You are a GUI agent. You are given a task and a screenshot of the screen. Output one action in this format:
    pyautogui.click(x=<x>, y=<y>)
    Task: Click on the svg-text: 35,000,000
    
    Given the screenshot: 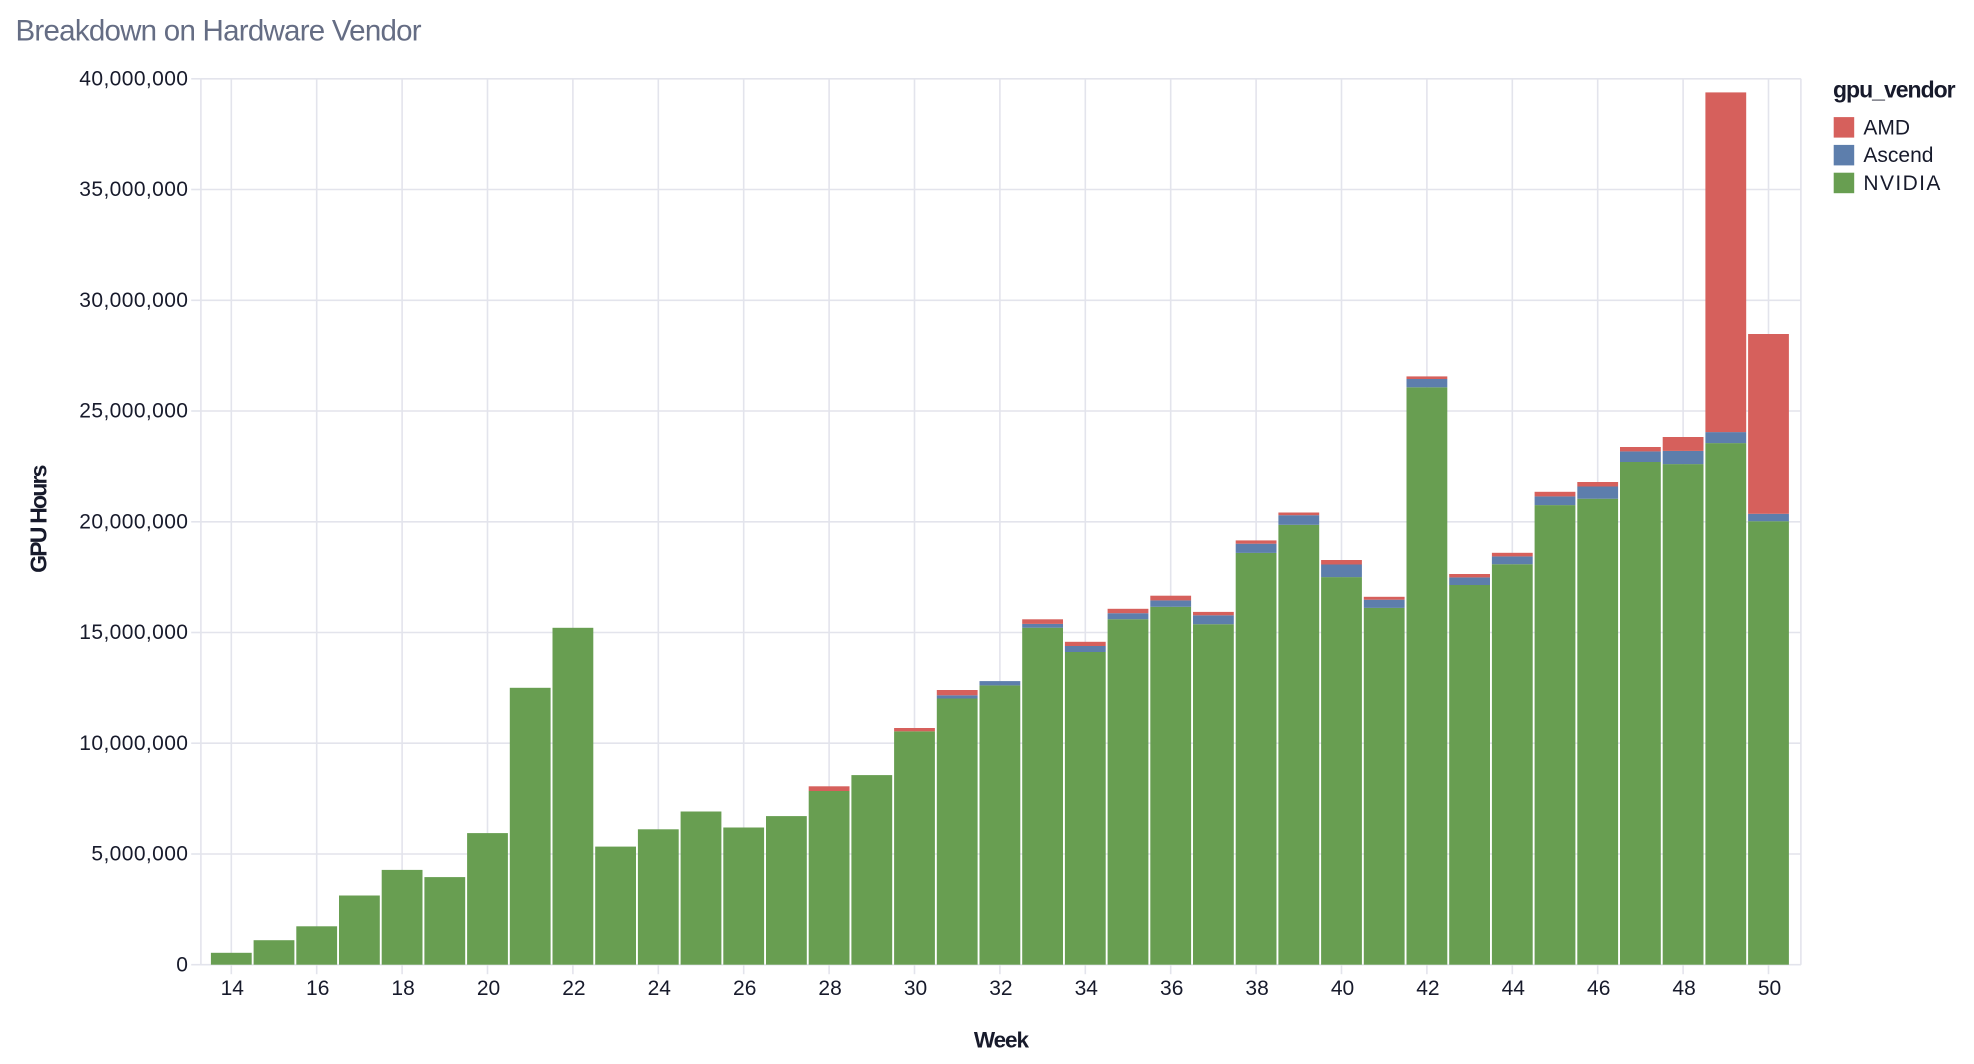 What is the action you would take?
    pyautogui.click(x=133, y=189)
    